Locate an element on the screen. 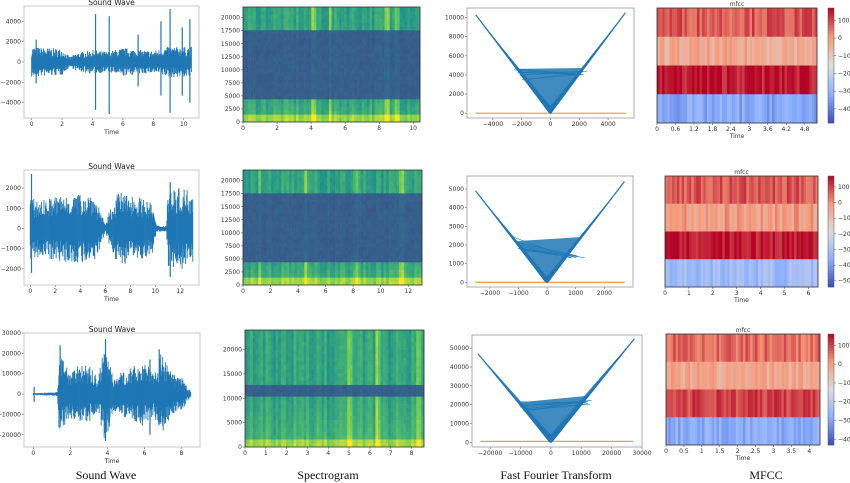 The height and width of the screenshot is (483, 850). colorbar-segment is located at coordinates (831, 47).